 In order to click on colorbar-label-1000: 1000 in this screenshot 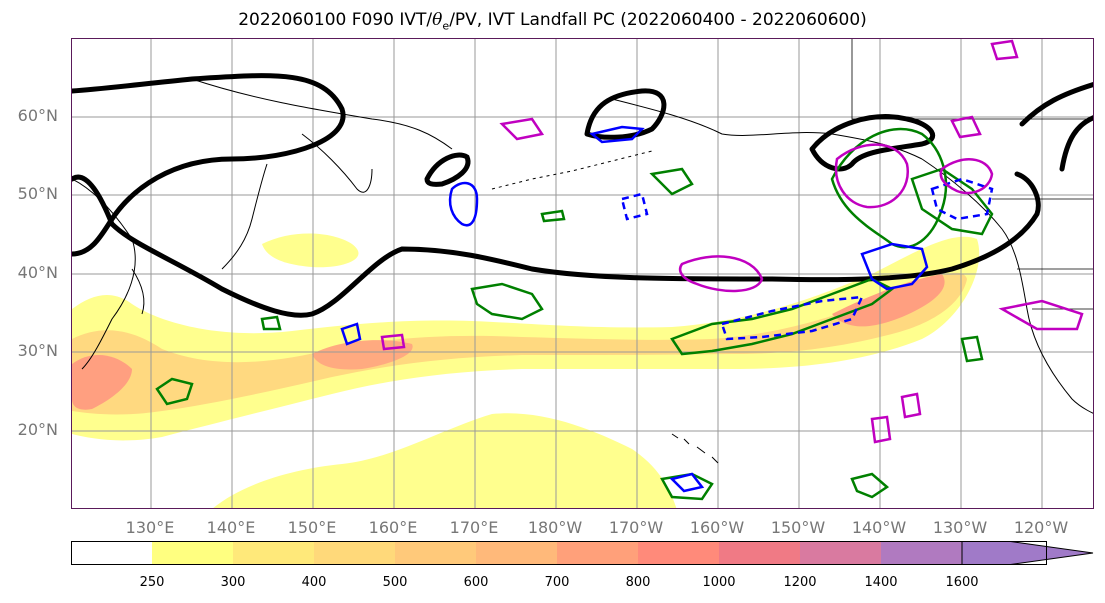, I will do `click(719, 582)`.